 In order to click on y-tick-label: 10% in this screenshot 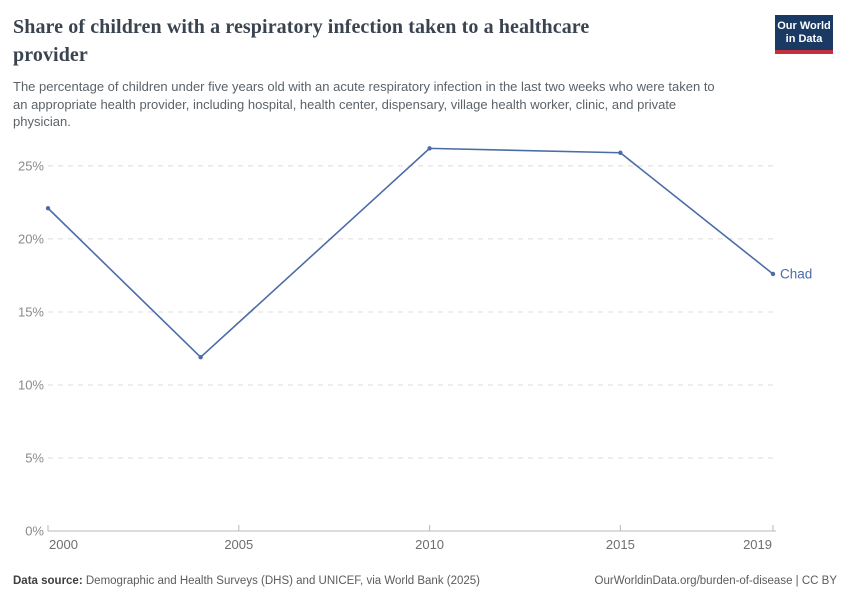, I will do `click(31, 384)`.